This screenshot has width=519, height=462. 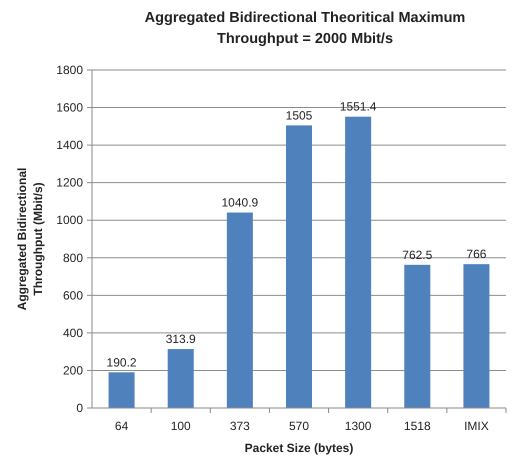 What do you see at coordinates (70, 145) in the screenshot?
I see `y-tick-label: 1400` at bounding box center [70, 145].